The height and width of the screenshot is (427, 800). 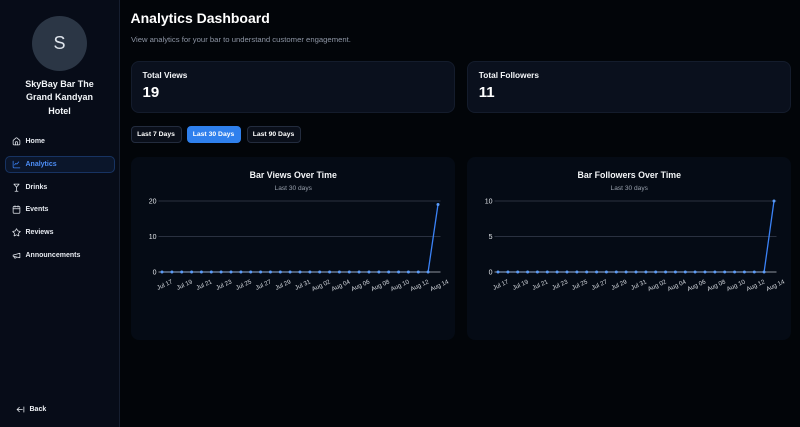 I want to click on svg-text: Bar Views Over Time, so click(x=292, y=175).